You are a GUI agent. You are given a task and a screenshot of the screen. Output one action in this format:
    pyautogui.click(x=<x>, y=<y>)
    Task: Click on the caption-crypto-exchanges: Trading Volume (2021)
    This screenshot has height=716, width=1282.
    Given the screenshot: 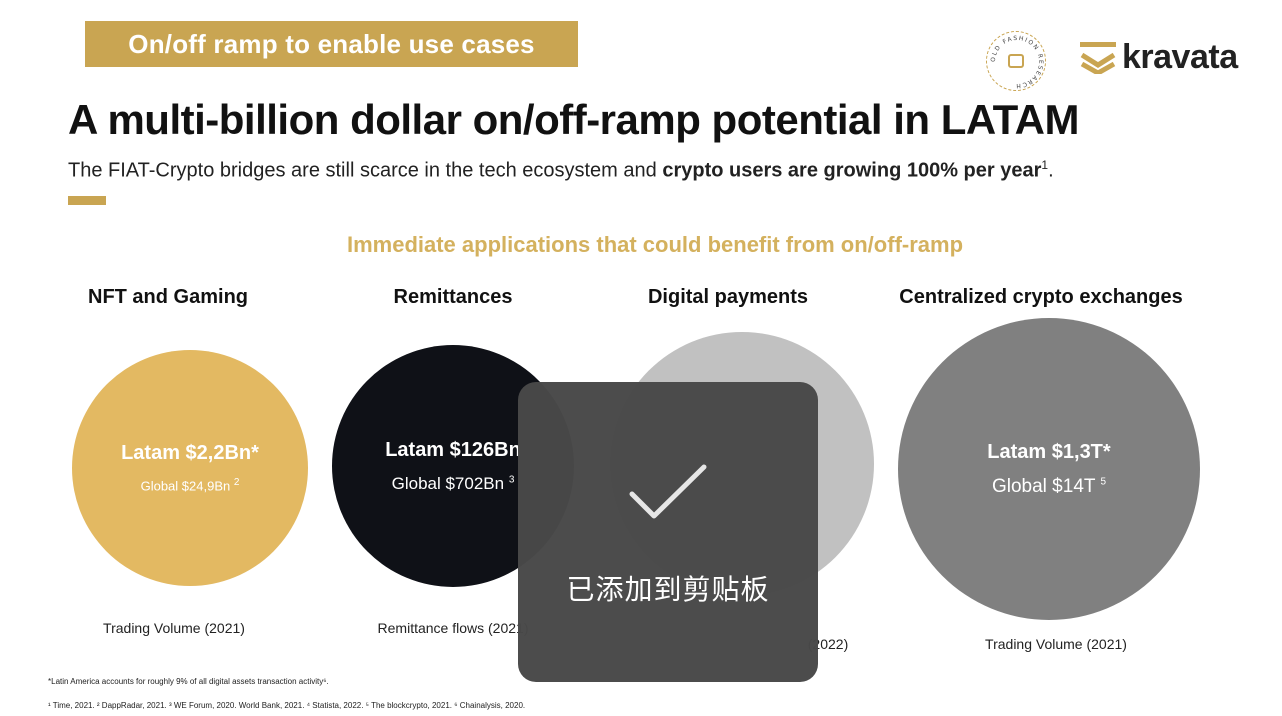 What is the action you would take?
    pyautogui.click(x=1056, y=644)
    